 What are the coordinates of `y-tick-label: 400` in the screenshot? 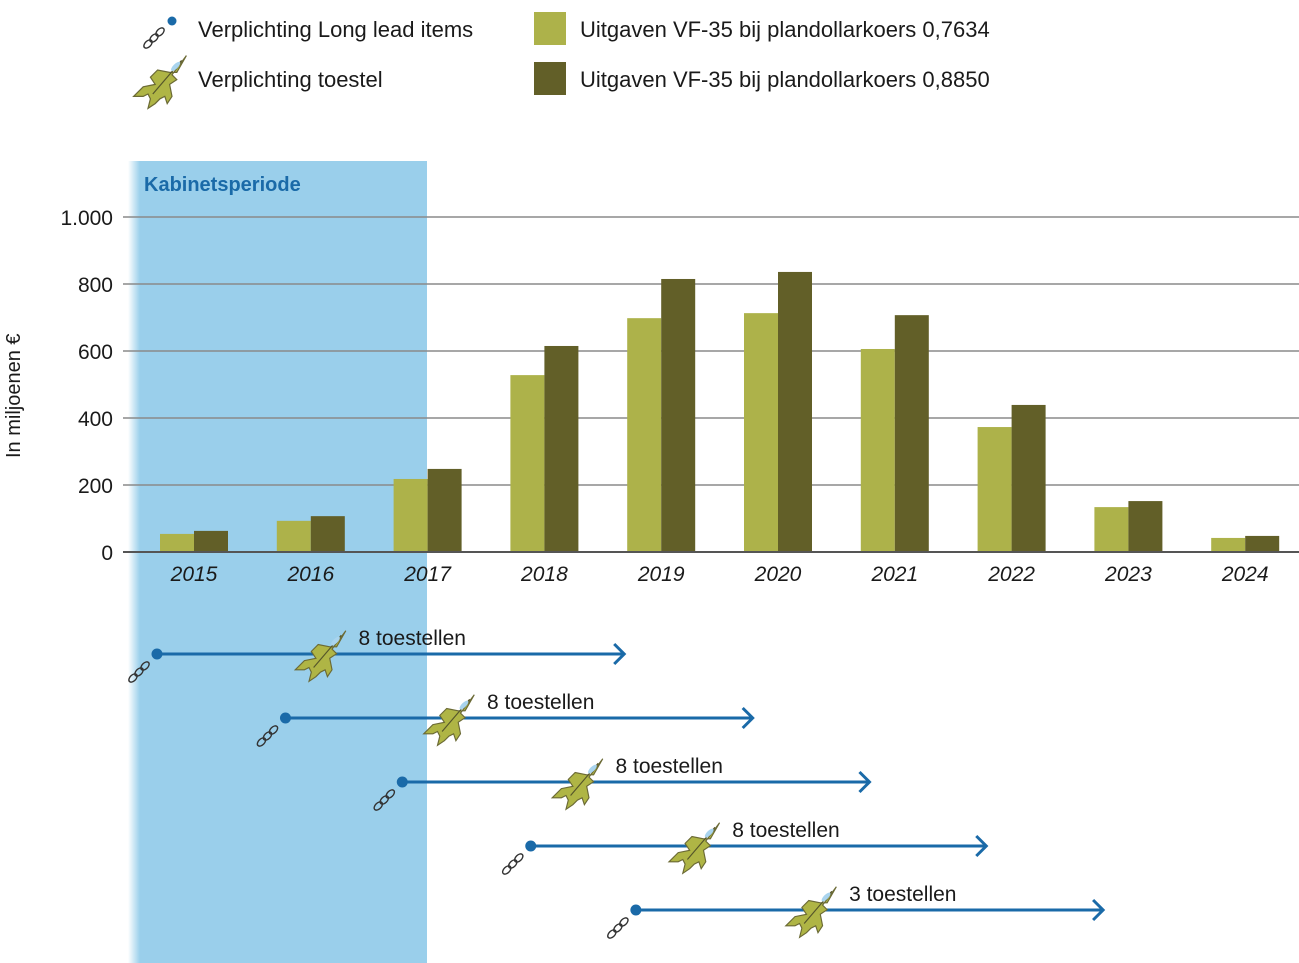 It's located at (95, 419).